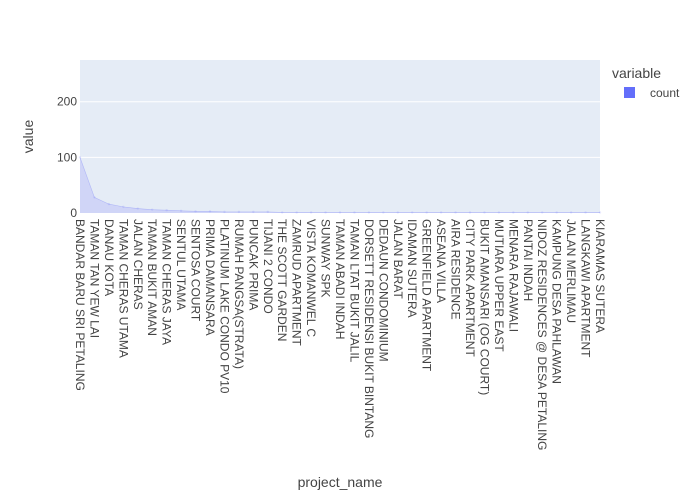 The image size is (700, 500). Describe the element at coordinates (268, 266) in the screenshot. I see `x-tick-label: TIJANI 2 CONDO` at that location.